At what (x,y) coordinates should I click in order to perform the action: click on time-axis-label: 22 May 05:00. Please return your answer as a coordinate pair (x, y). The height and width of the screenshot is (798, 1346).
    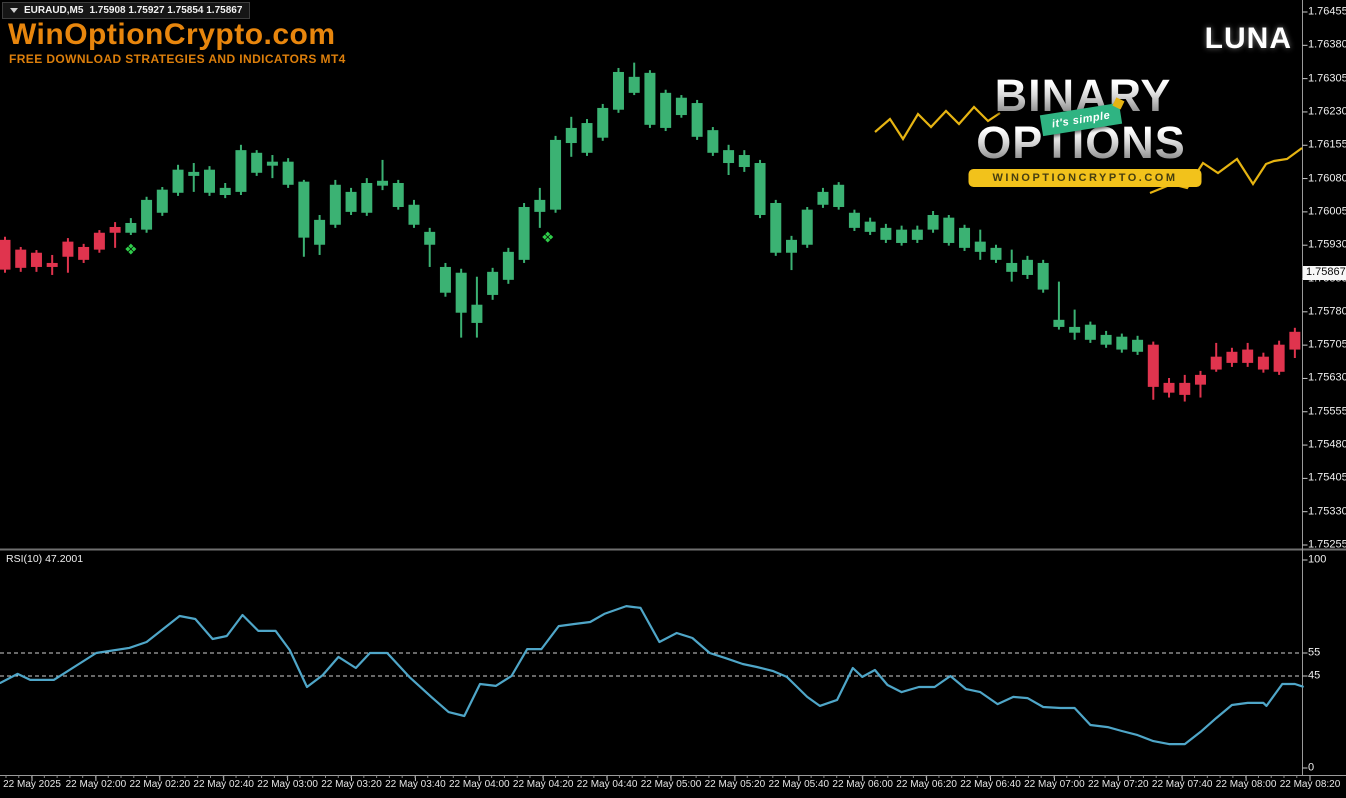
    Looking at the image, I should click on (671, 784).